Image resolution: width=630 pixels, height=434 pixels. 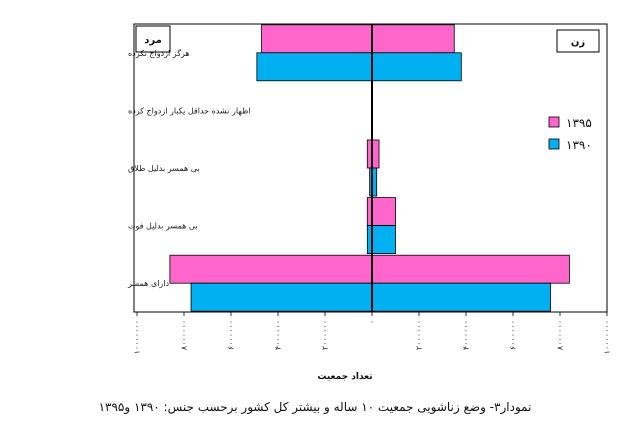 What do you see at coordinates (314, 67) in the screenshot?
I see `bar-male-۱۳۹۰-0` at bounding box center [314, 67].